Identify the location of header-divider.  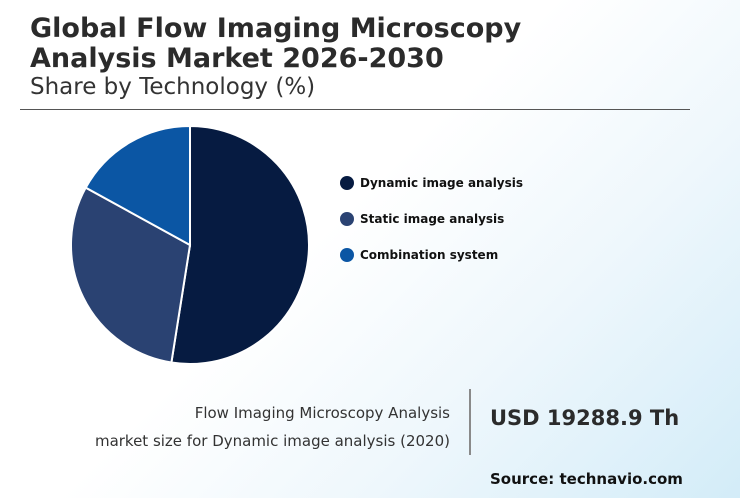
(355, 109).